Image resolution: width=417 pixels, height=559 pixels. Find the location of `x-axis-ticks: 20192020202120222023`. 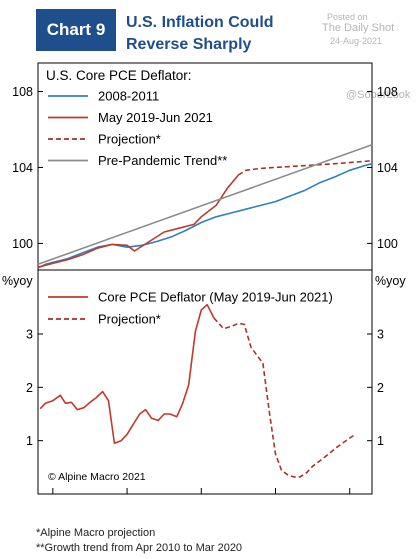

x-axis-ticks: 20192020202120222023 is located at coordinates (201, 491).